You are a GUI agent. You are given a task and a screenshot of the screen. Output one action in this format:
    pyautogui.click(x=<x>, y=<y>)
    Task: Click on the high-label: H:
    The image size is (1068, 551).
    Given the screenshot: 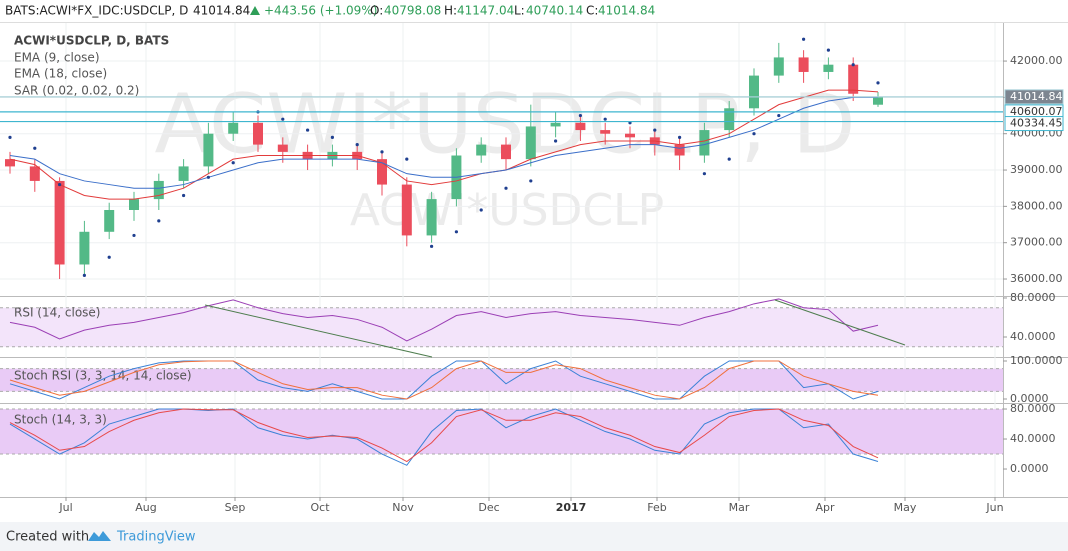 What is the action you would take?
    pyautogui.click(x=450, y=11)
    